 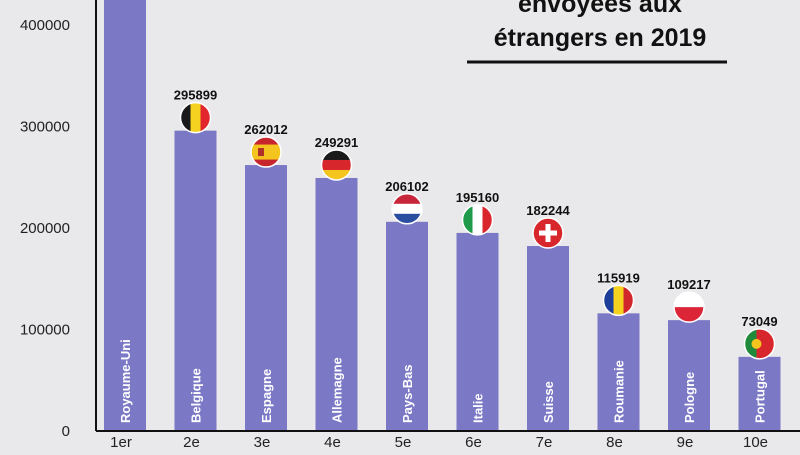 I want to click on bar-category-label: Roumanie, so click(x=619, y=391).